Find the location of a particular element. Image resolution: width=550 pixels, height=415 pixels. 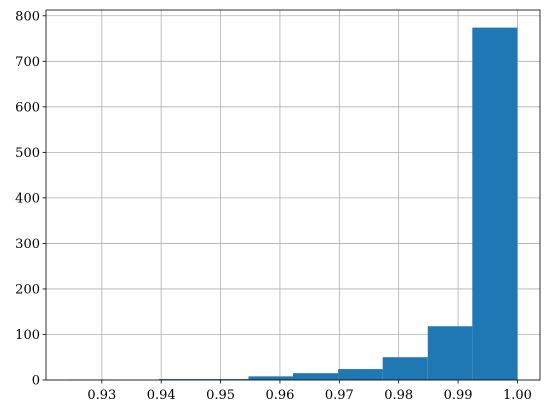

x-tick-label: 0.99 is located at coordinates (458, 395).